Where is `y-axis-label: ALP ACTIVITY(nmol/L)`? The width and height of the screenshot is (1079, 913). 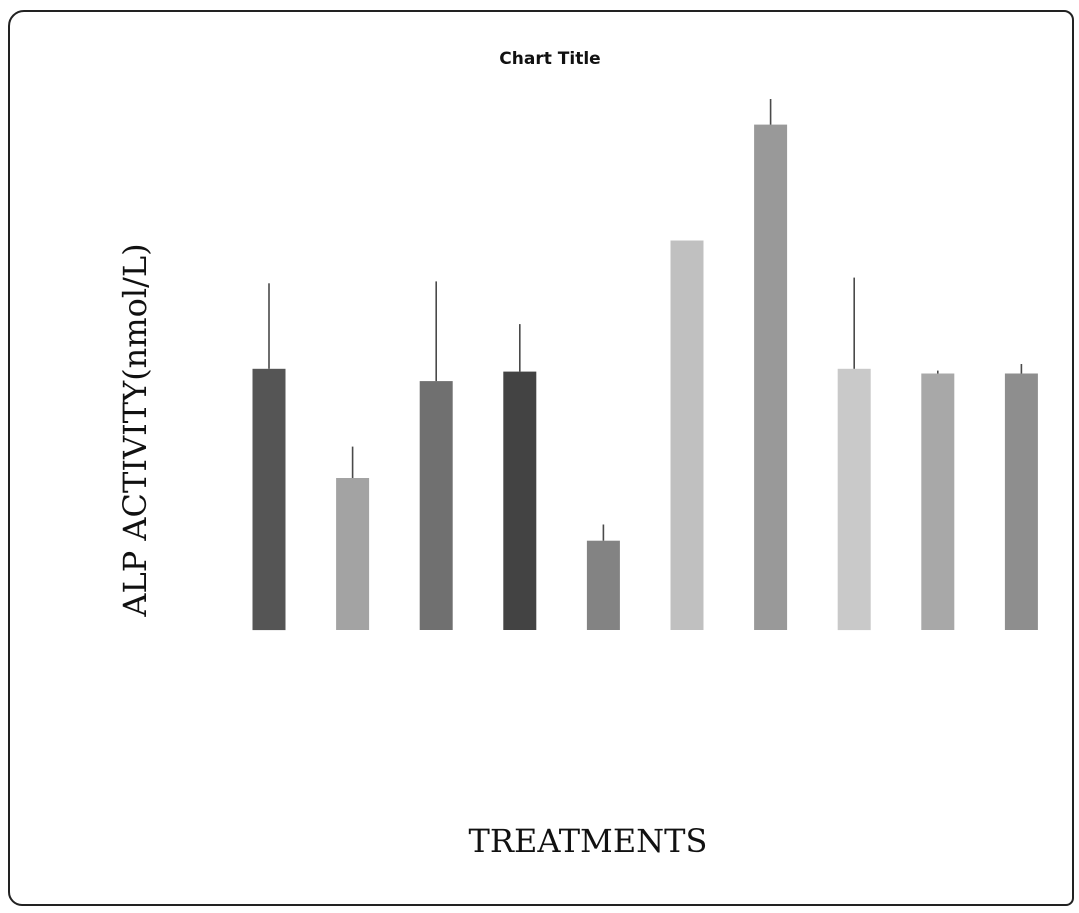 y-axis-label: ALP ACTIVITY(nmol/L) is located at coordinates (135, 430).